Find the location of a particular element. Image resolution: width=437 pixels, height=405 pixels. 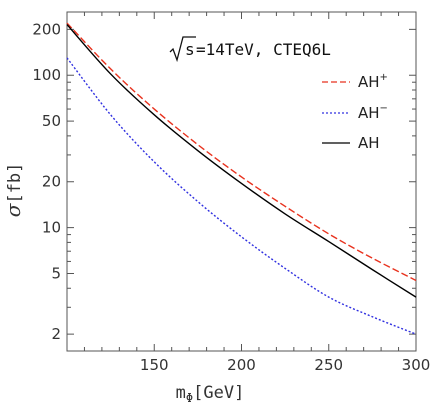

annotation: s =14TeV, CTEQ6L is located at coordinates (250, 49).